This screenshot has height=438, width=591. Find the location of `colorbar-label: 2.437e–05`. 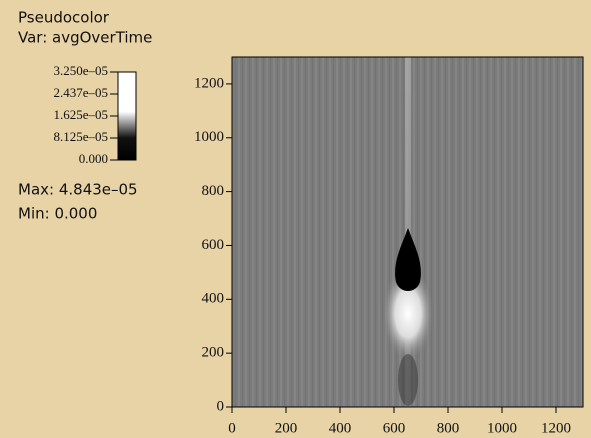

colorbar-label: 2.437e–05 is located at coordinates (80, 92).